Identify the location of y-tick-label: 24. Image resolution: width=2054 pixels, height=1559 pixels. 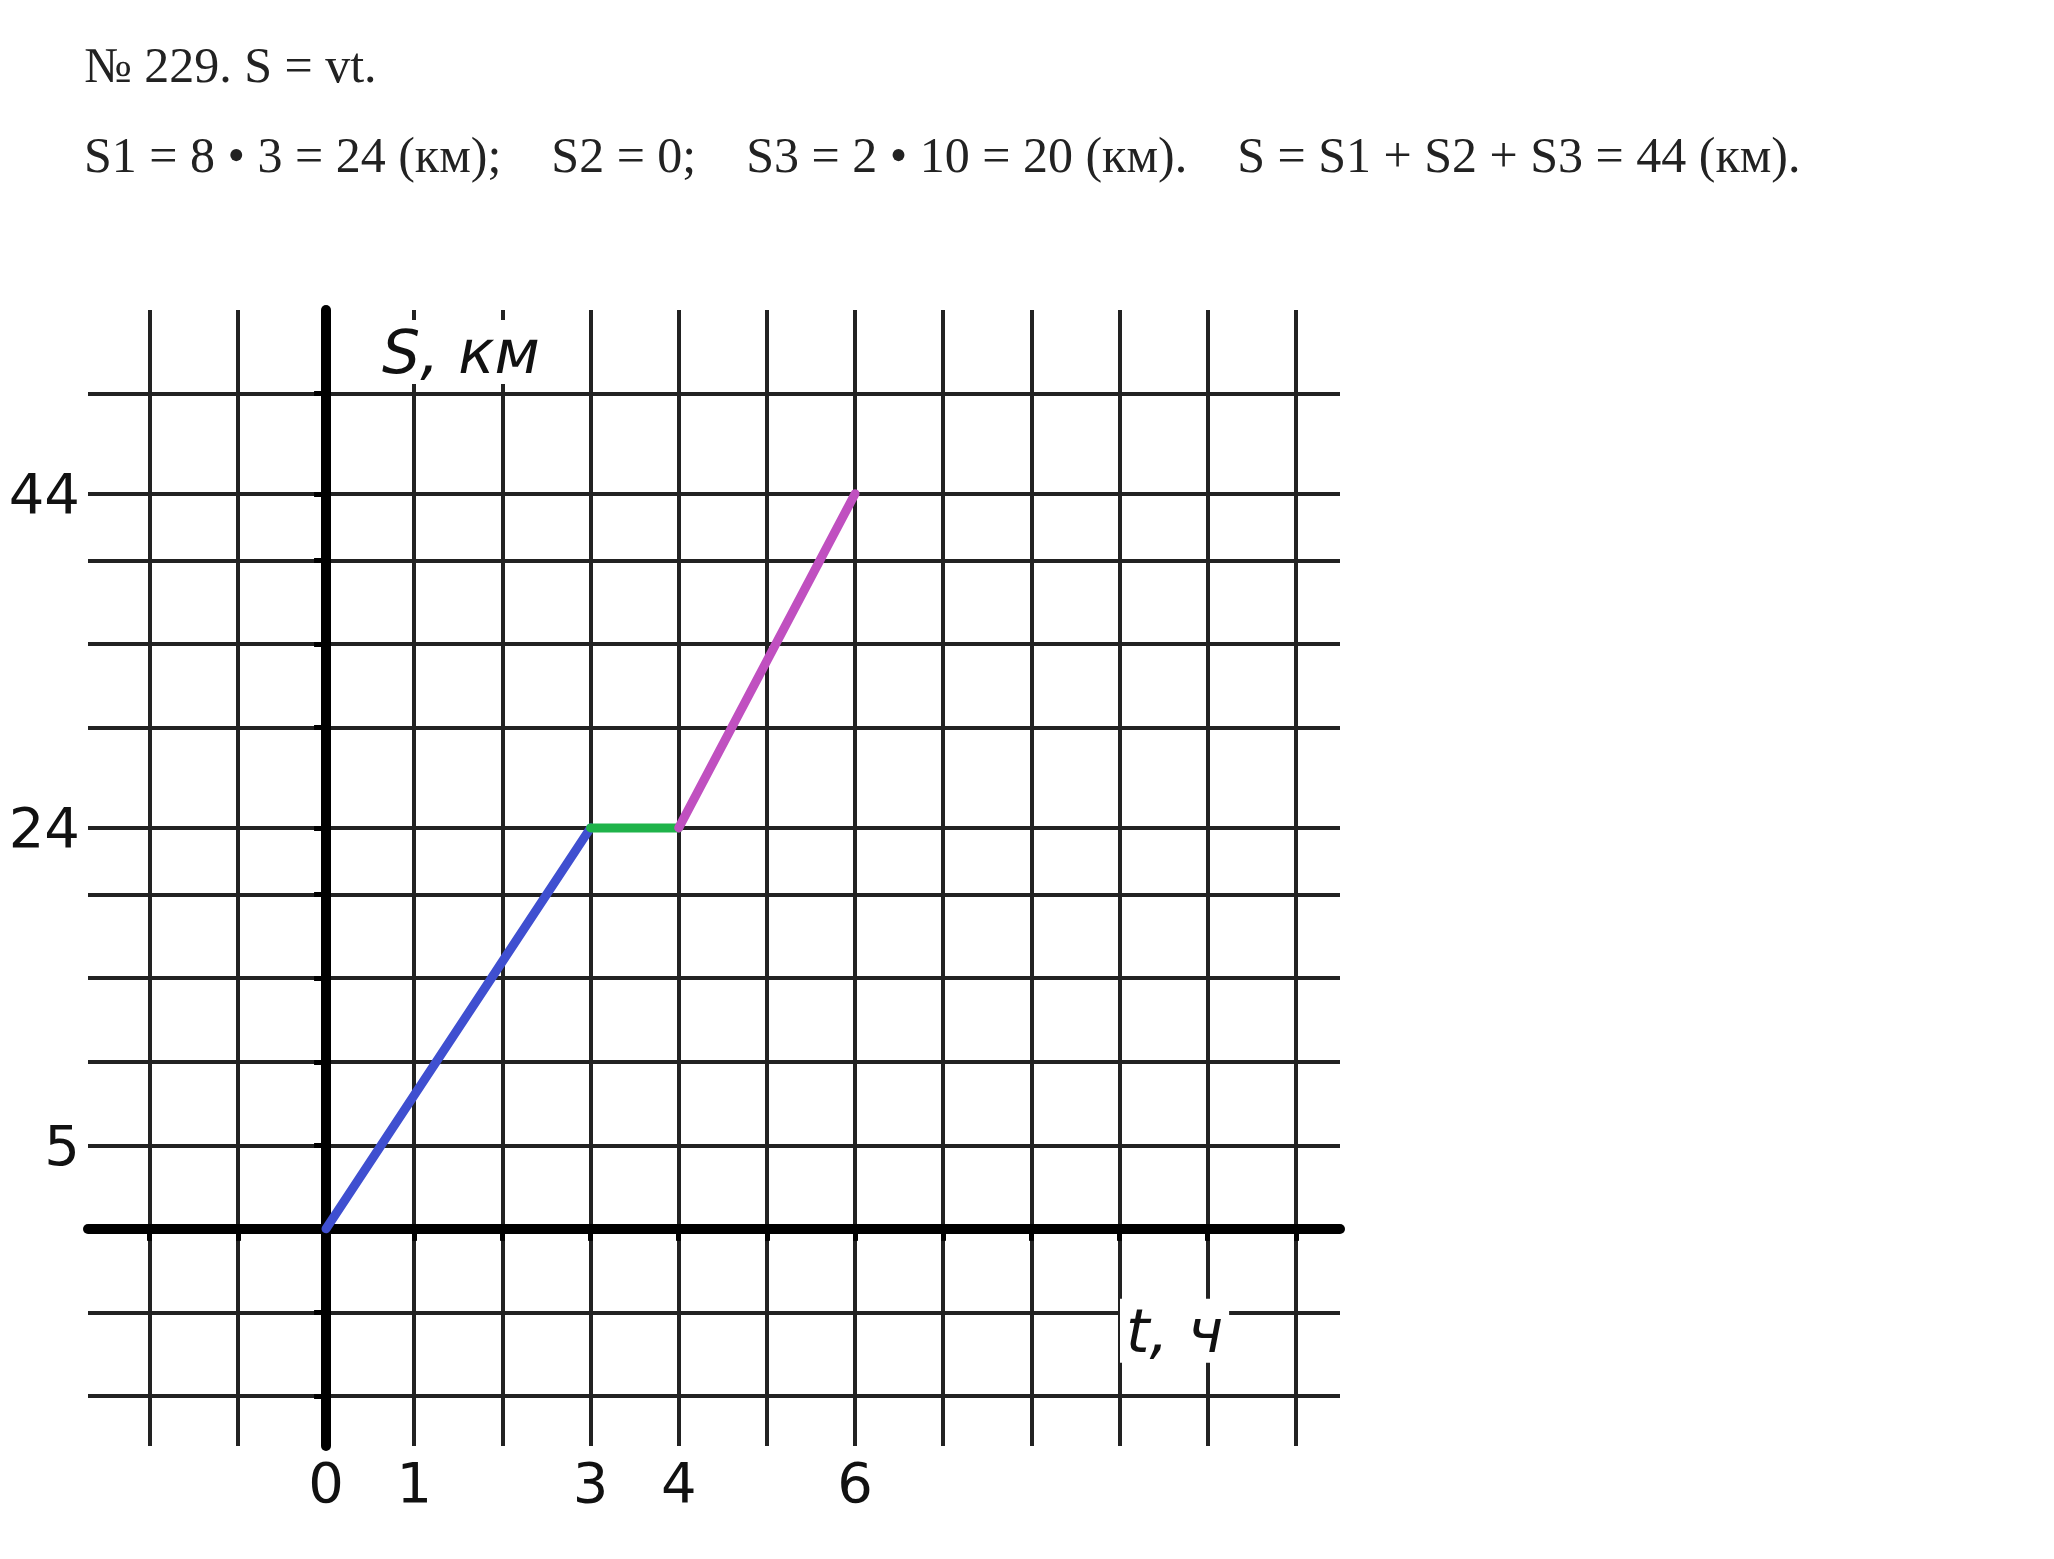
(44, 828).